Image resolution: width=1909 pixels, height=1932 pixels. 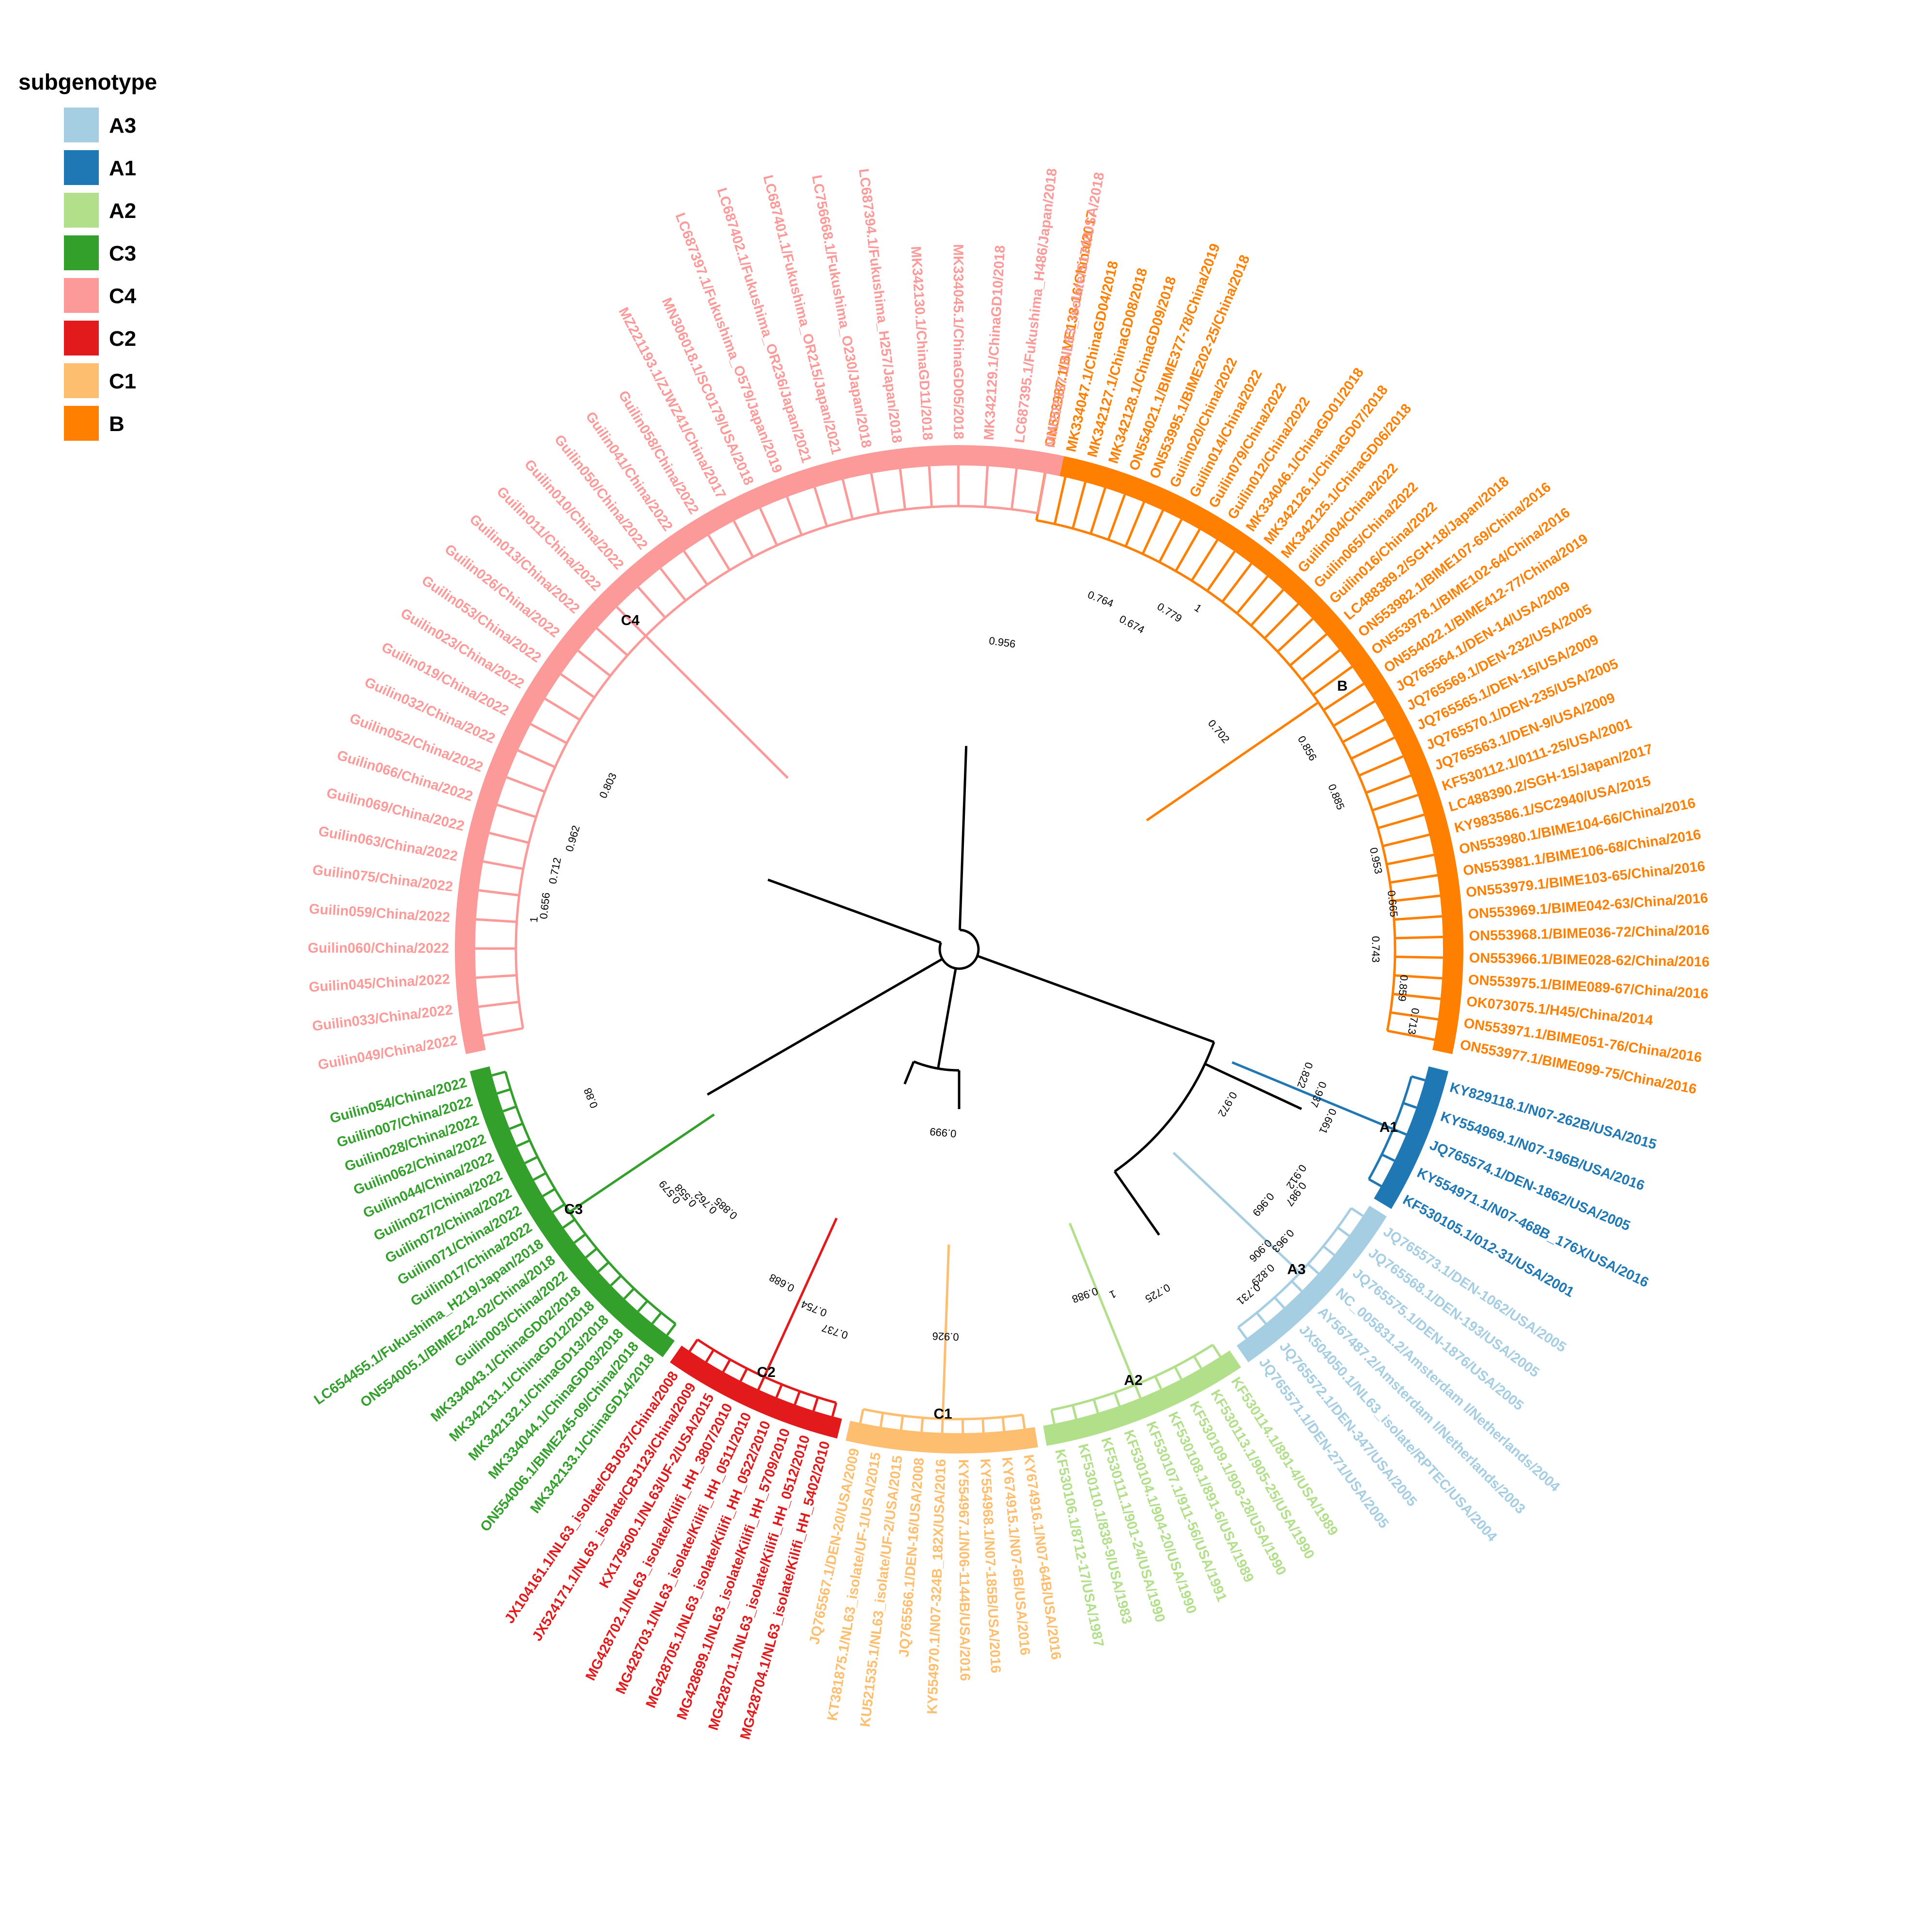 What do you see at coordinates (1132, 624) in the screenshot?
I see `support-value: 0.674` at bounding box center [1132, 624].